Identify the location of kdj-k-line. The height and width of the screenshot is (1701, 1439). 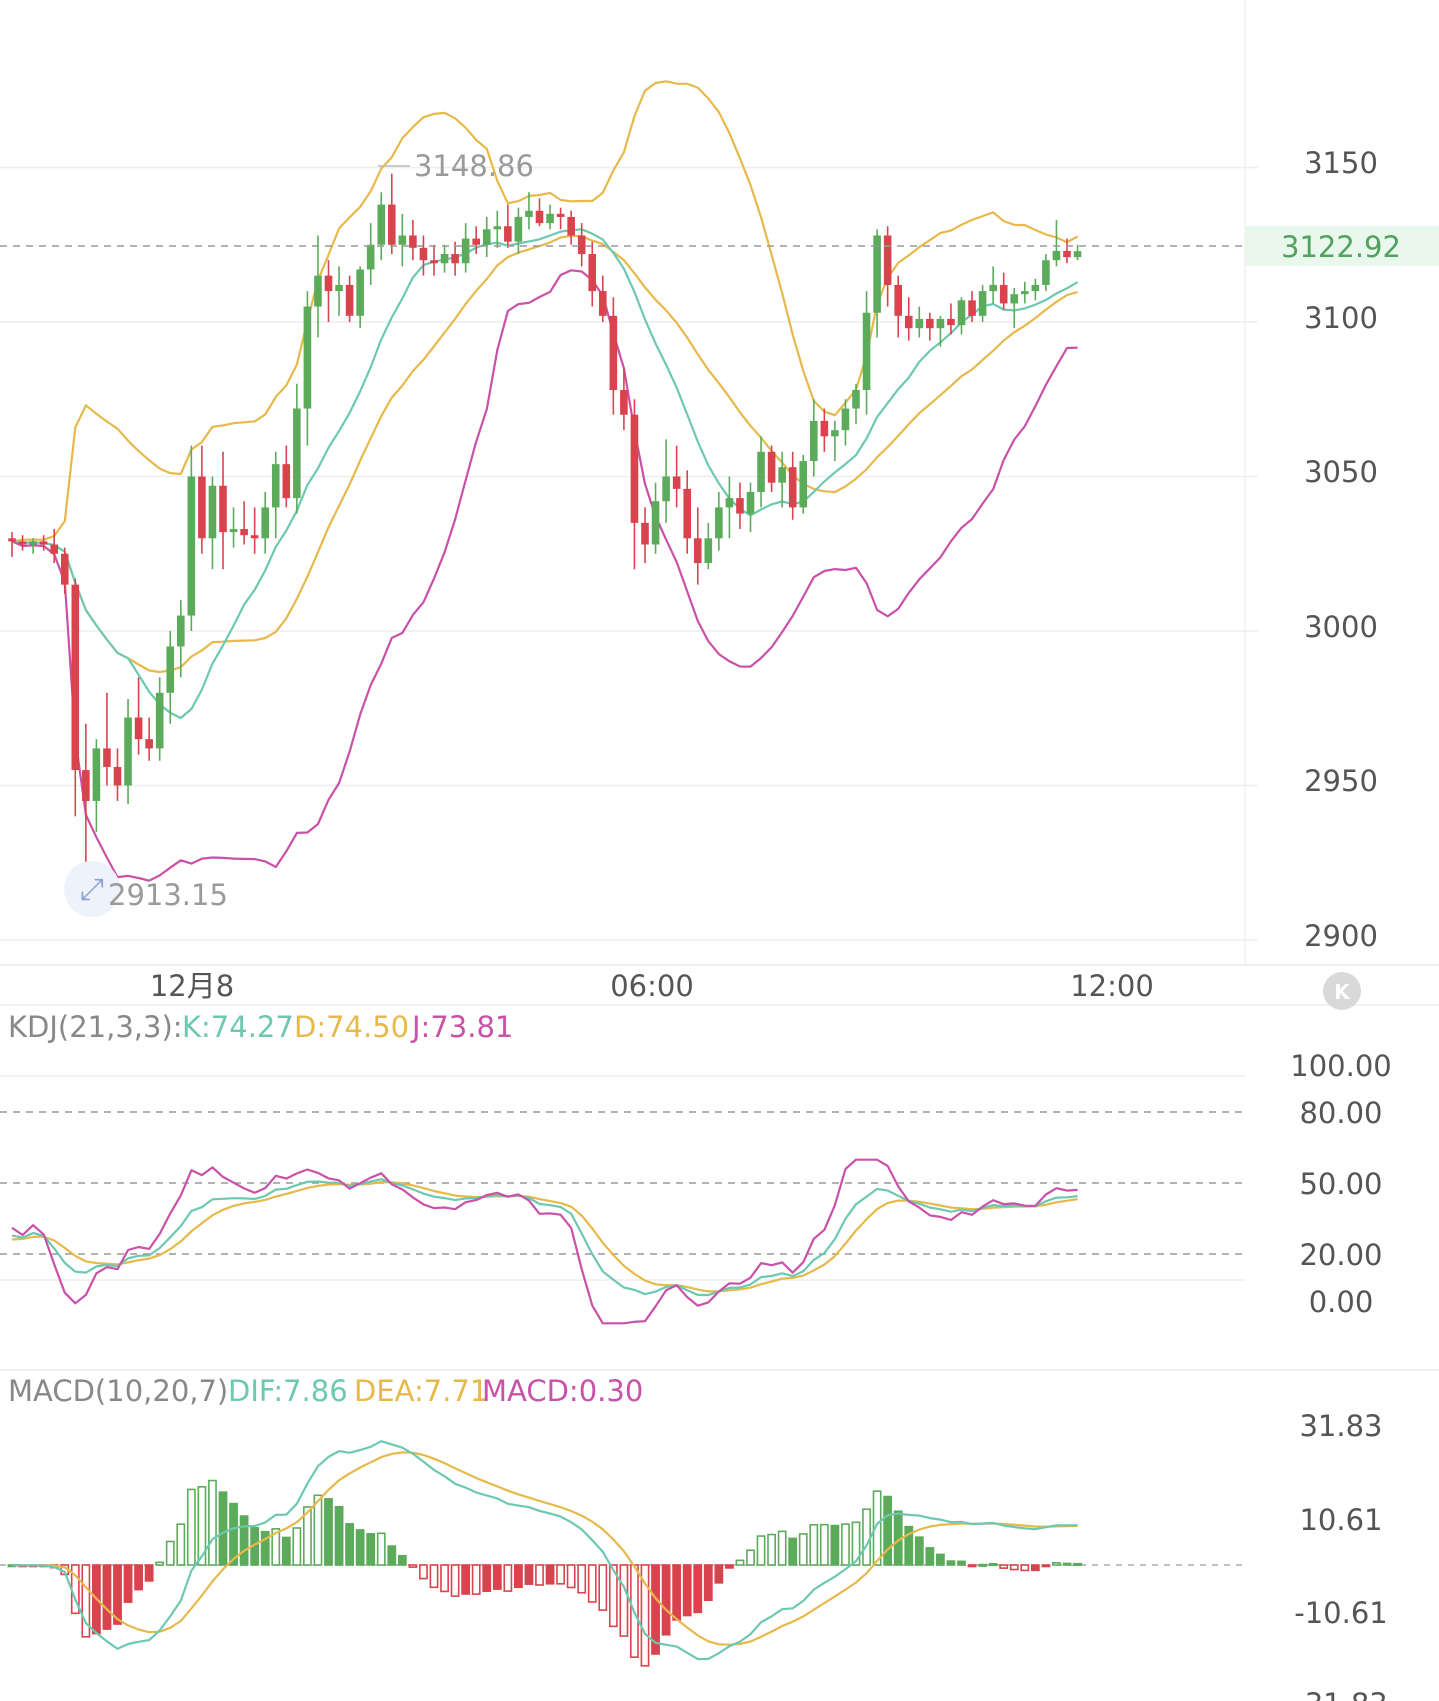
(544, 1237).